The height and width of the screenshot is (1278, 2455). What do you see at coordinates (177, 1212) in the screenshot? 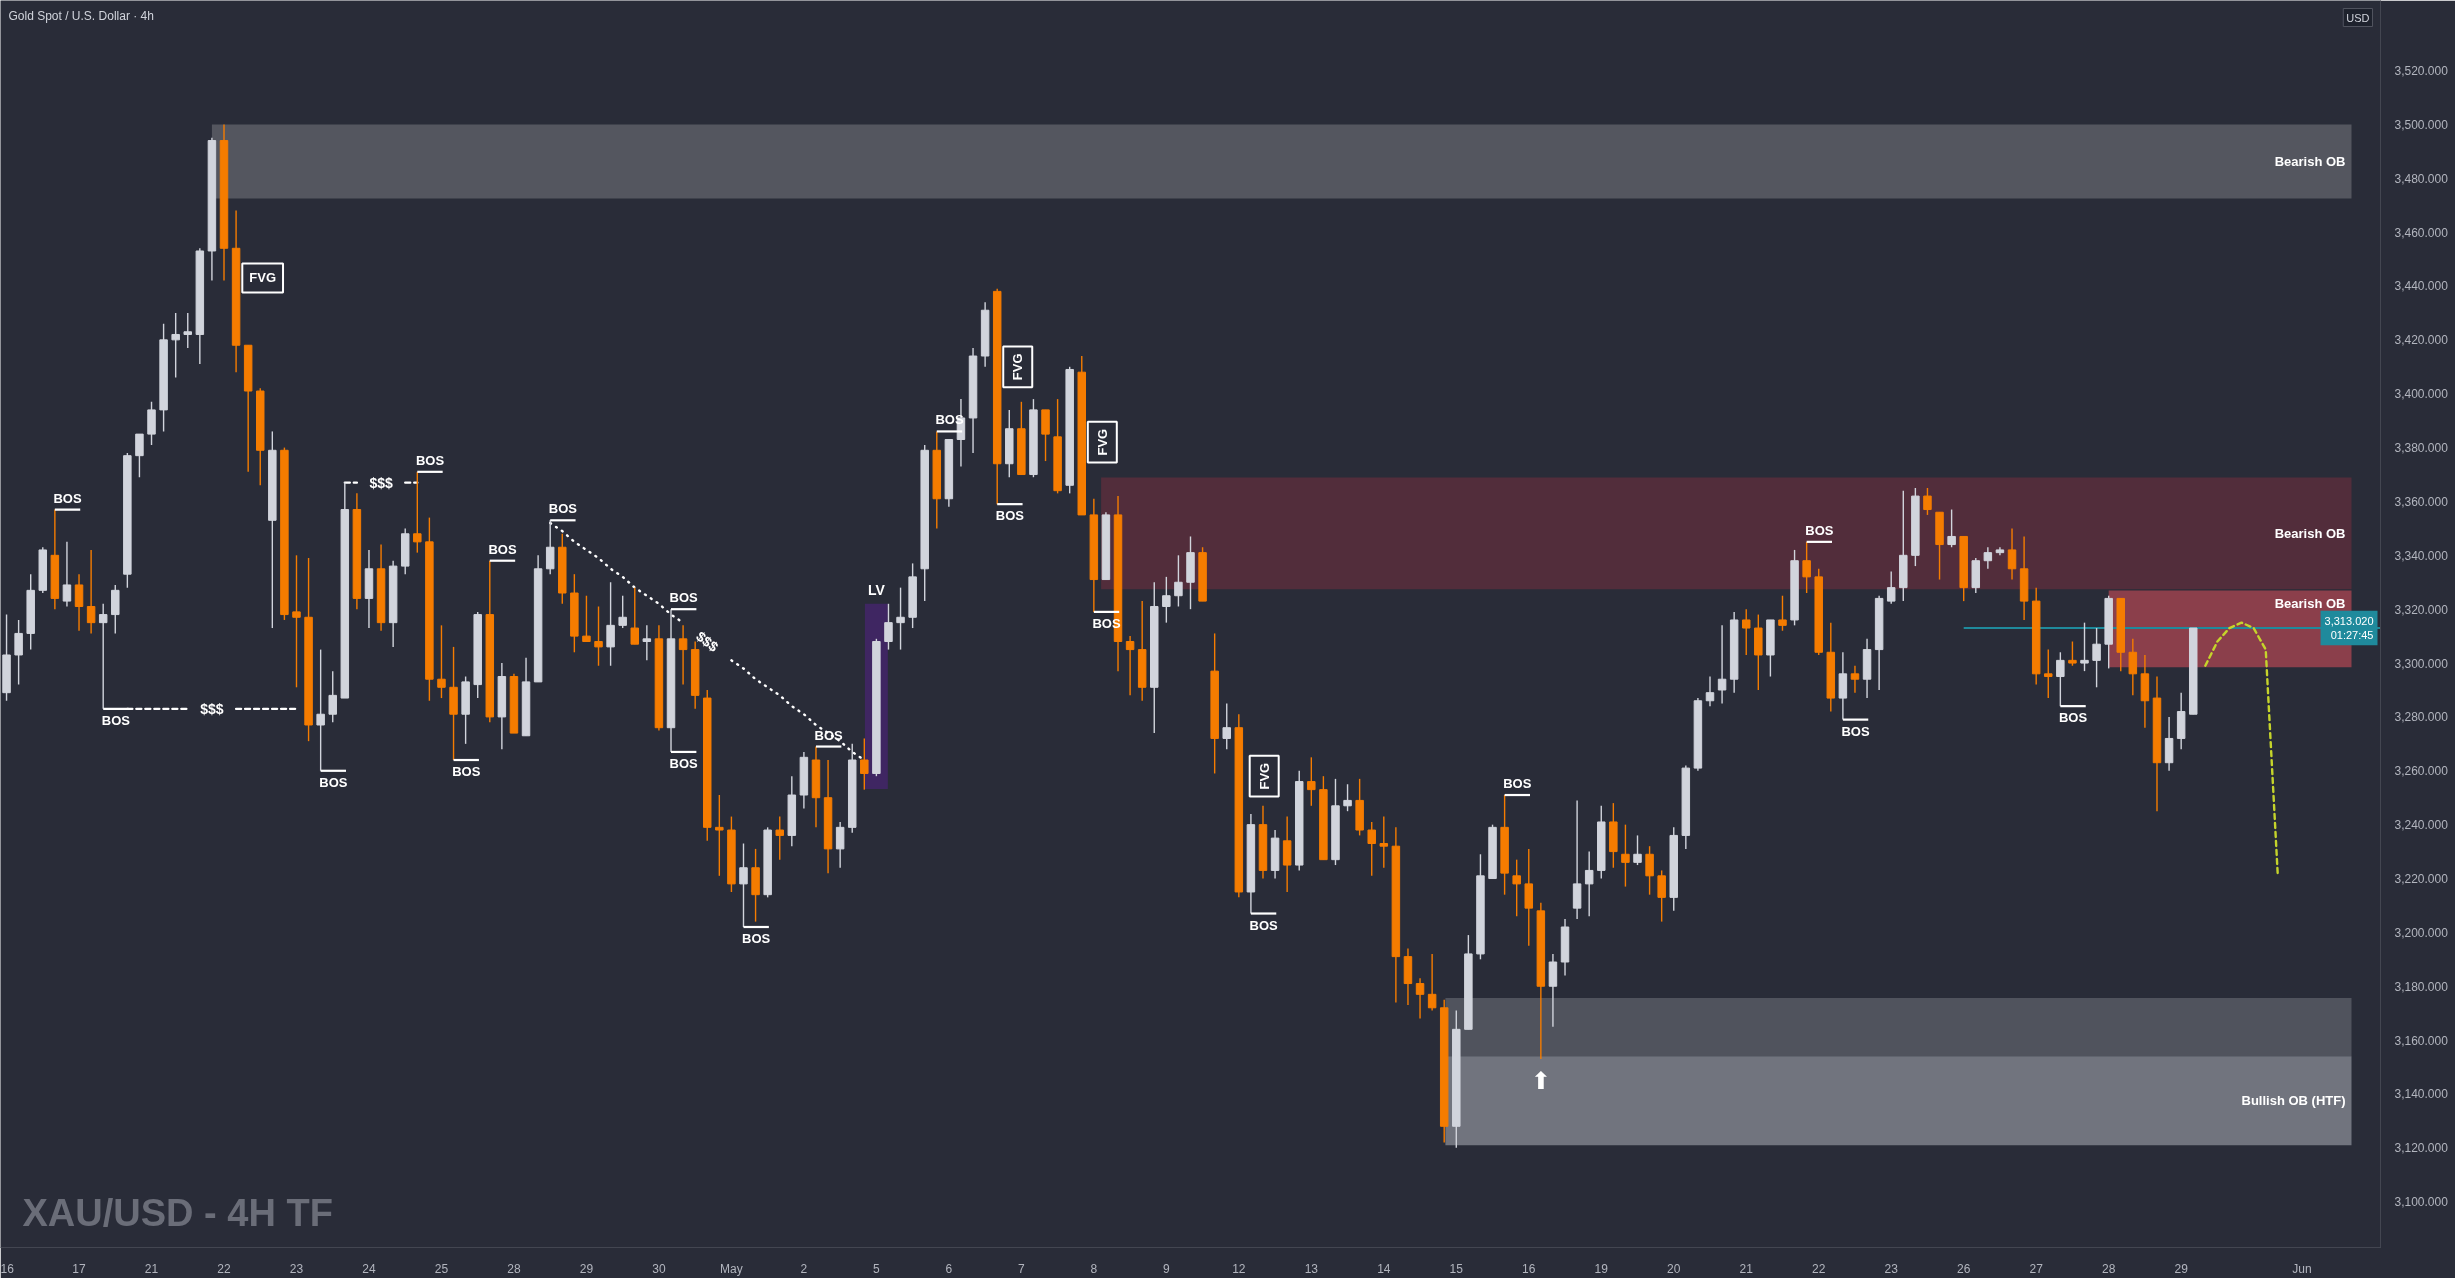
I see `annotation: XAU/USD - 4H TF` at bounding box center [177, 1212].